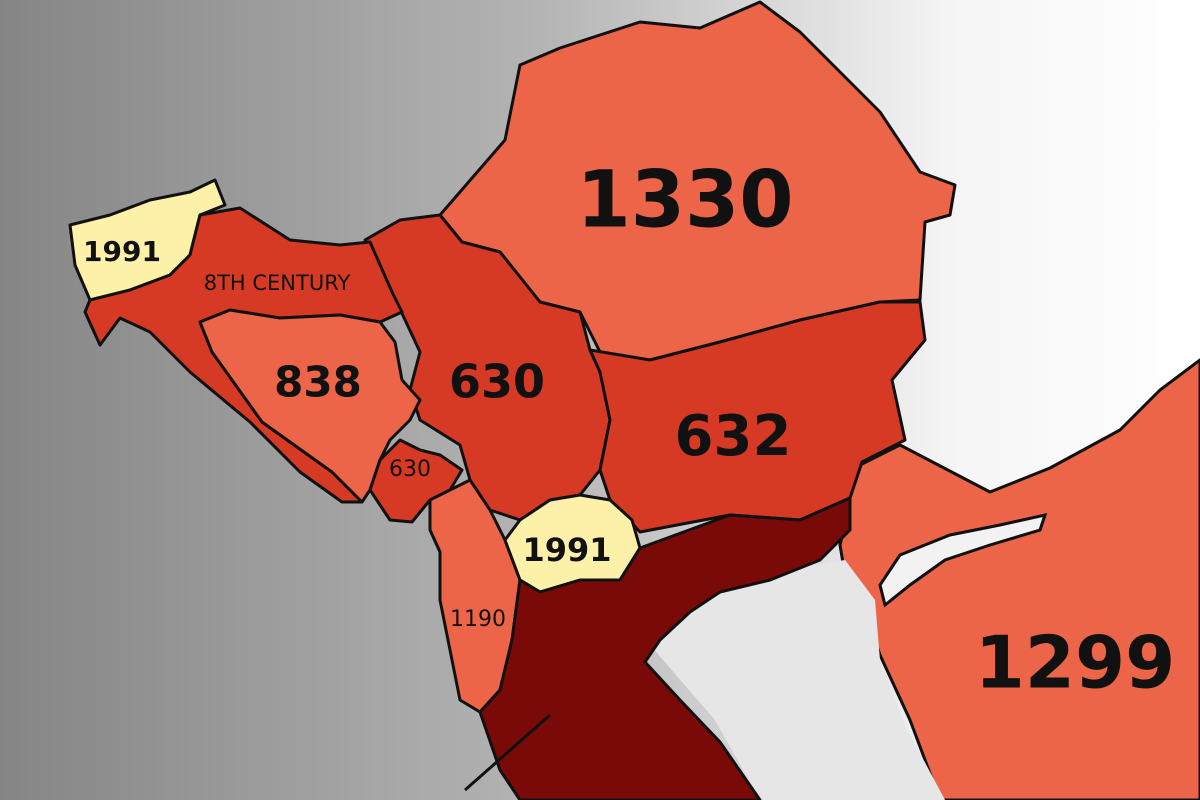 The image size is (1200, 800). I want to click on region-bosnia, so click(310, 406).